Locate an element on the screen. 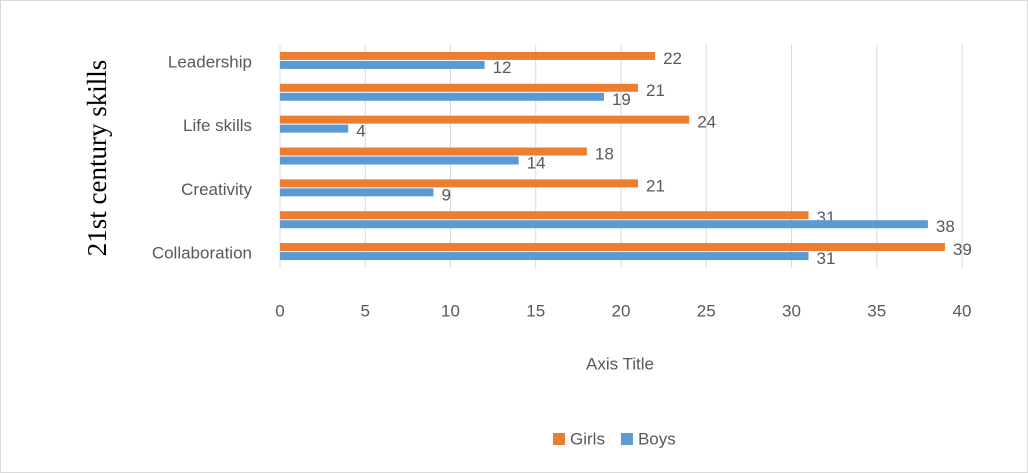 This screenshot has width=1028, height=473. x-tick-label: 5 is located at coordinates (365, 310).